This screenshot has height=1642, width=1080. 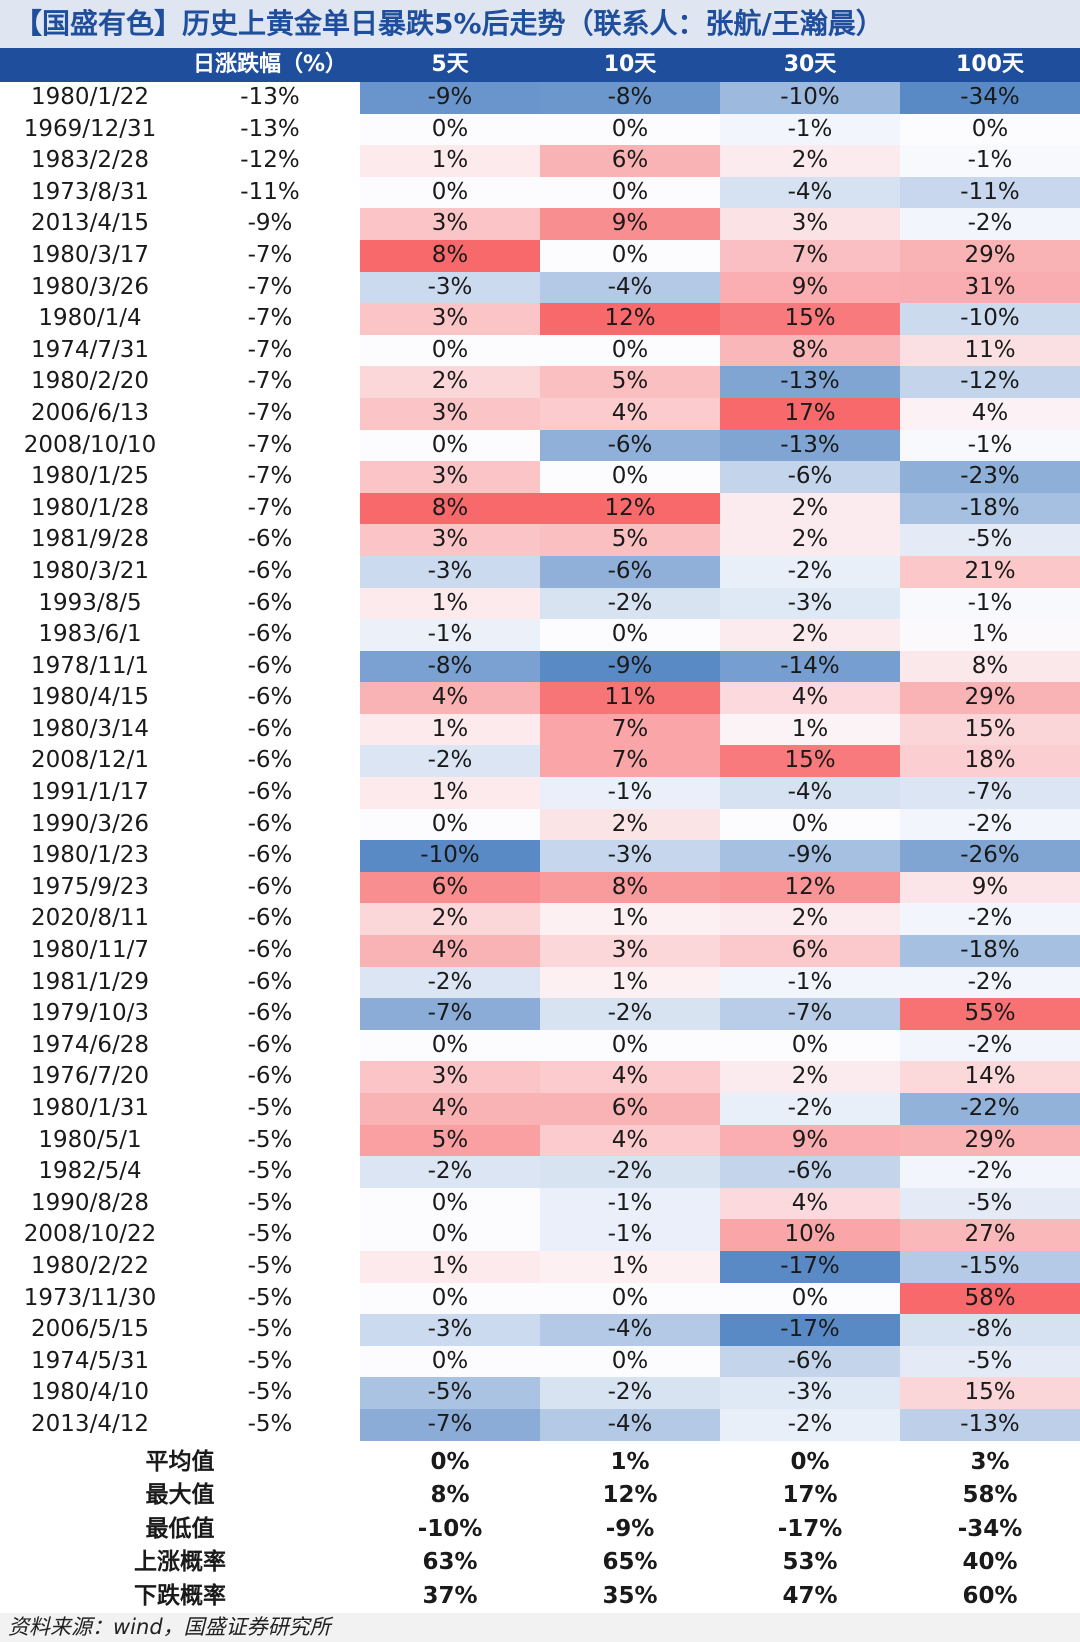 I want to click on header-100-days: 100天, so click(x=990, y=64).